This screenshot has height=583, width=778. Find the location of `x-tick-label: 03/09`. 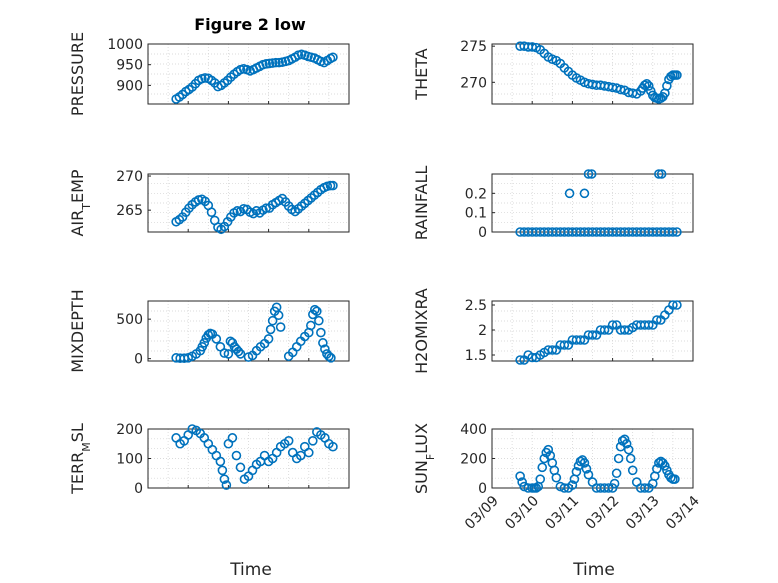

x-tick-label: 03/09 is located at coordinates (482, 513).